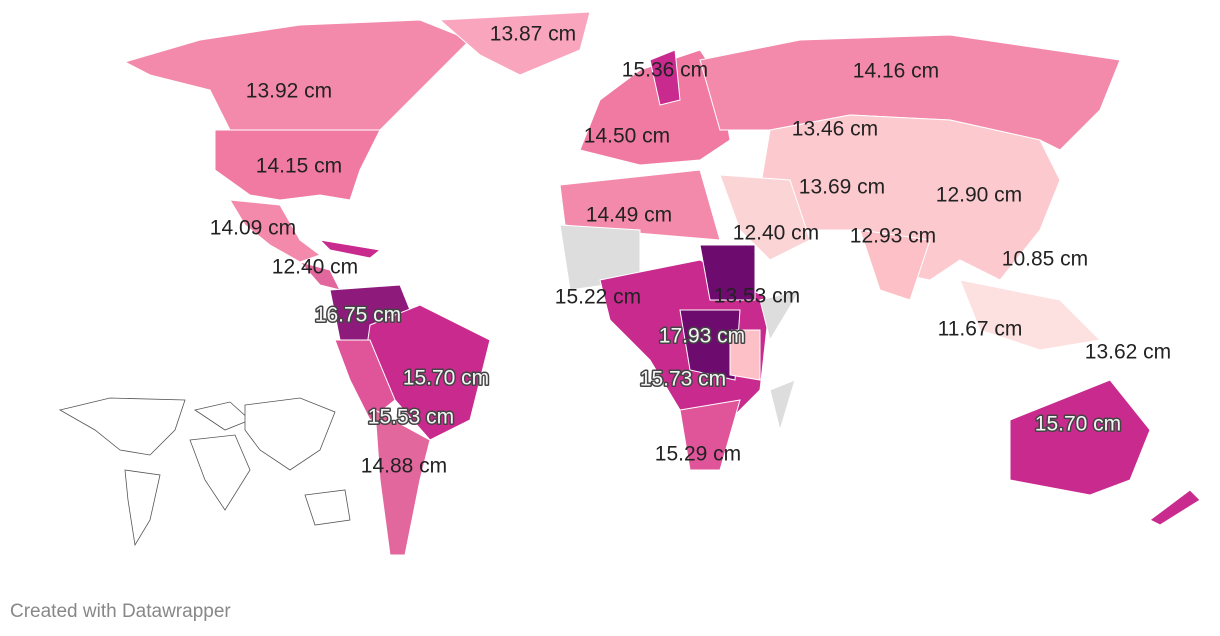 Image resolution: width=1220 pixels, height=636 pixels. I want to click on country-label: 12.90 cm, so click(979, 195).